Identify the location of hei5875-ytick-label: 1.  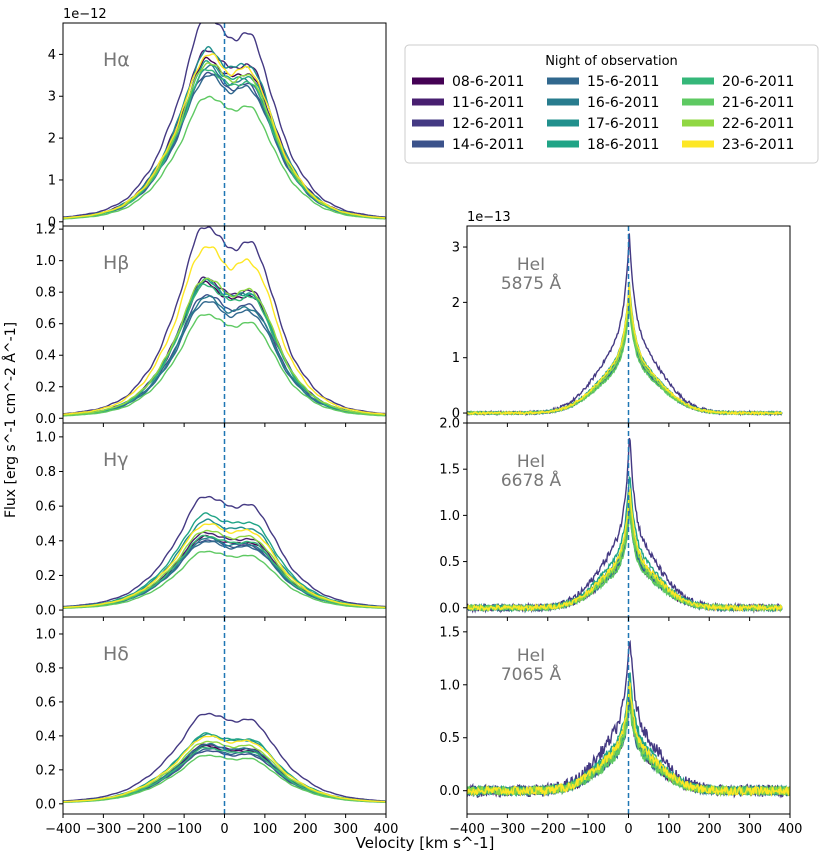
(456, 358).